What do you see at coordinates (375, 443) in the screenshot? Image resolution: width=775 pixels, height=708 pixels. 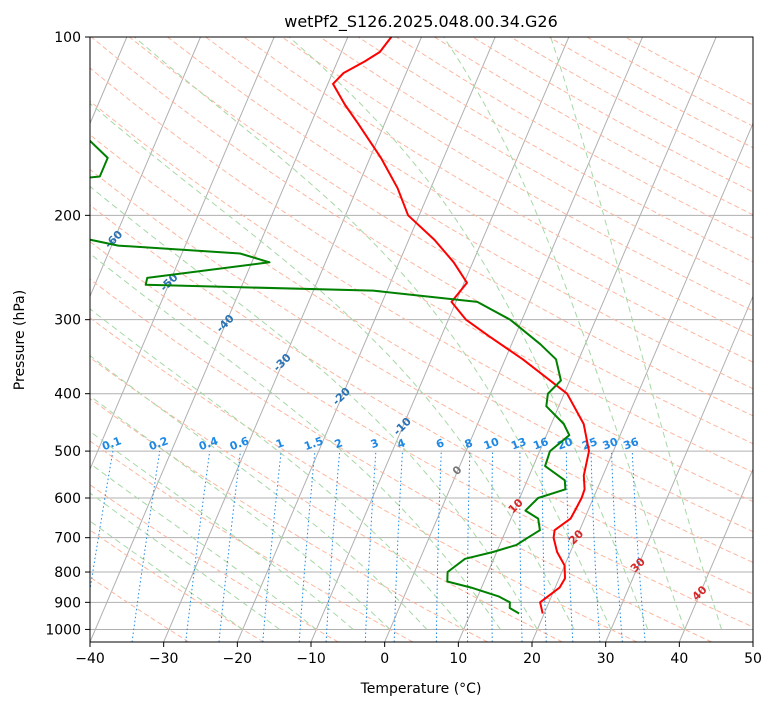 I see `mixing-ratio-label: 3` at bounding box center [375, 443].